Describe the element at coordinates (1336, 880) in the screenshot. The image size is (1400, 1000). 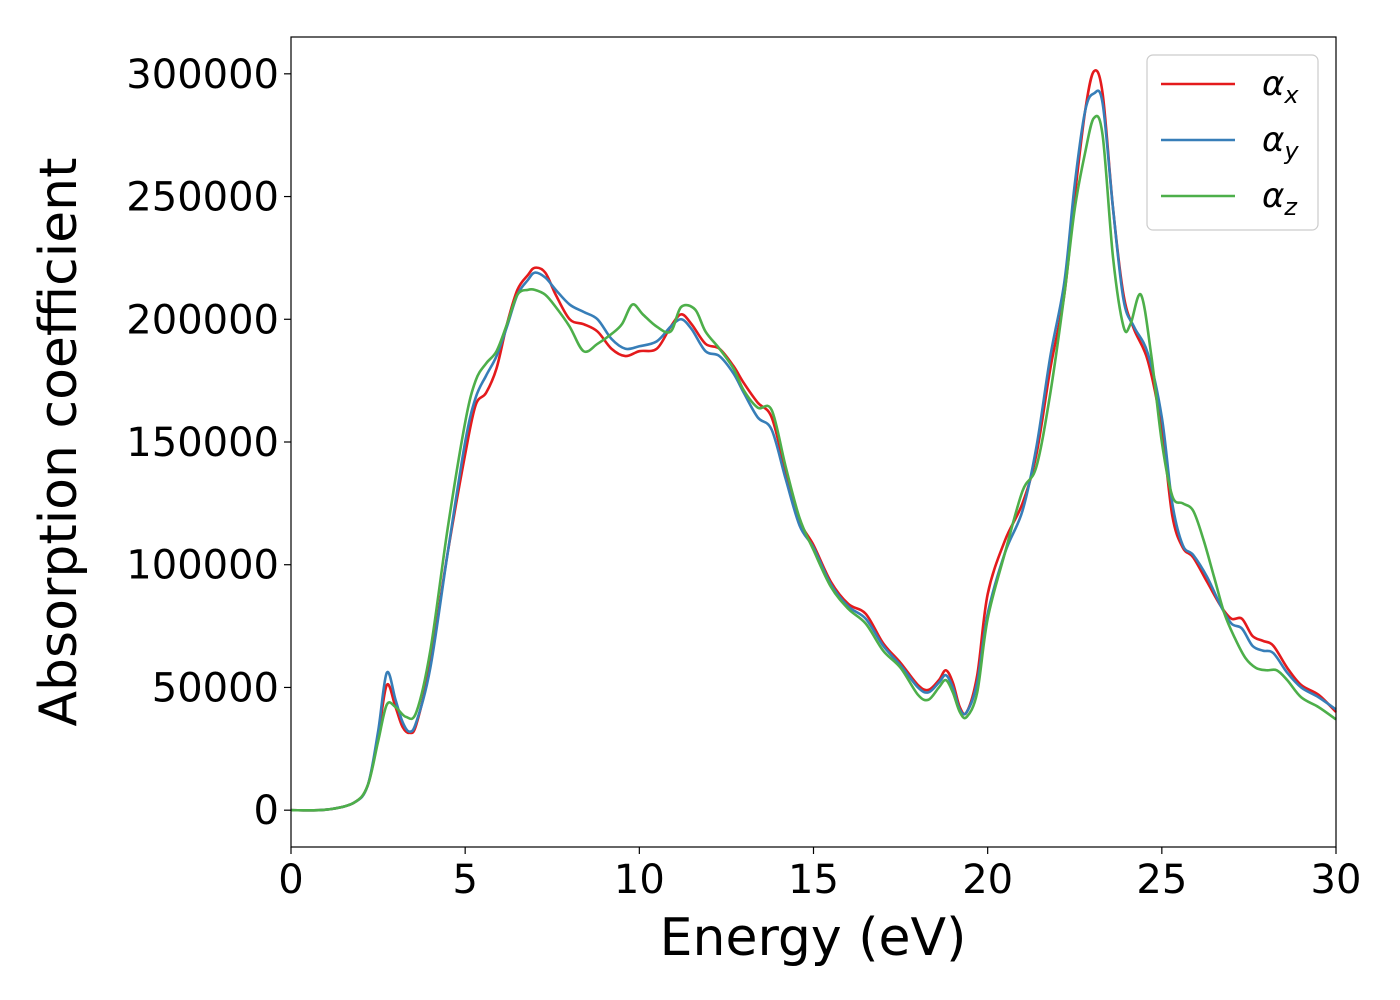
I see `x-tick-label: 30` at that location.